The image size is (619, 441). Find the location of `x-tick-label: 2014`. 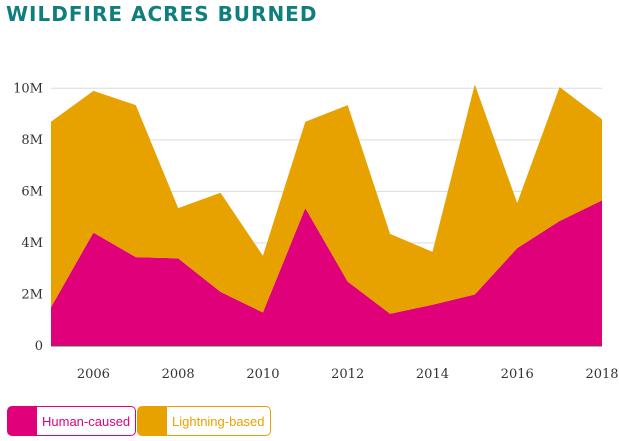

x-tick-label: 2014 is located at coordinates (432, 374).